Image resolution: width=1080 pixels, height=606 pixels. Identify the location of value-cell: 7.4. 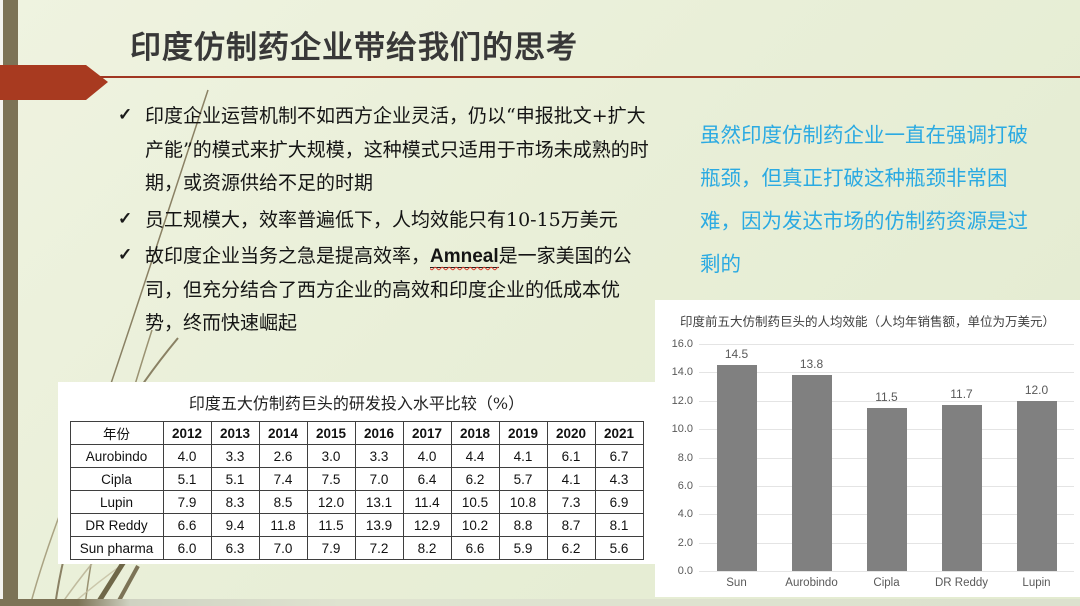
(283, 479).